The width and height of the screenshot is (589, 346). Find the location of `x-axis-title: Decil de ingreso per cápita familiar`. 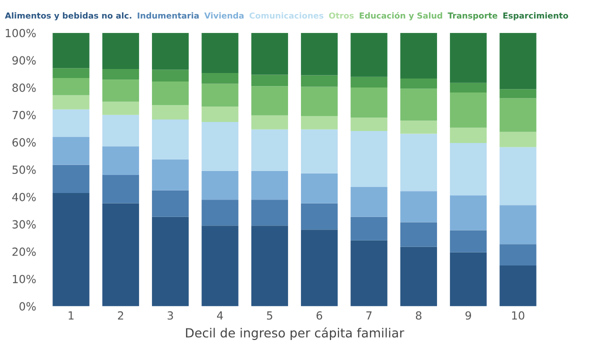

x-axis-title: Decil de ingreso per cápita familiar is located at coordinates (295, 333).